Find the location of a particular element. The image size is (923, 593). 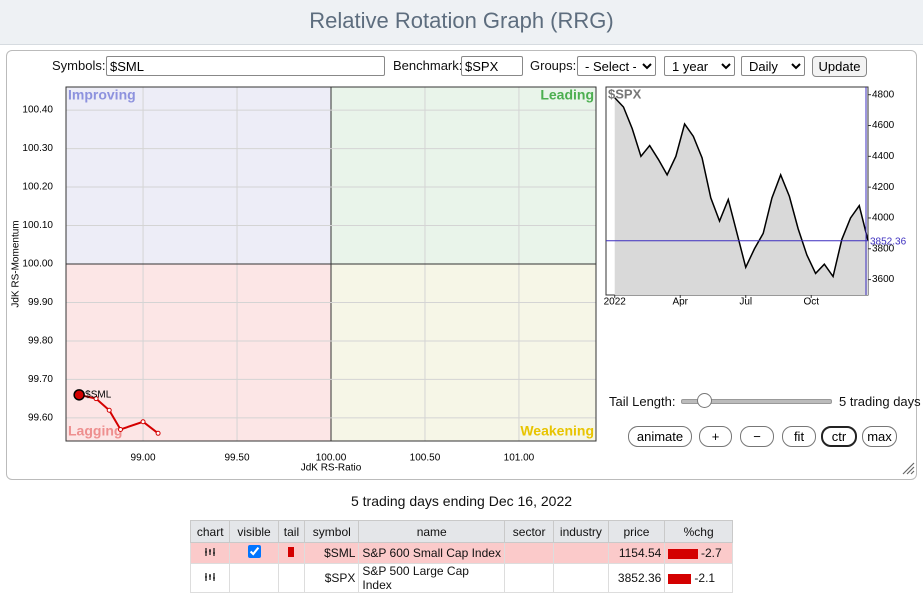

control-button: ctr is located at coordinates (839, 436).